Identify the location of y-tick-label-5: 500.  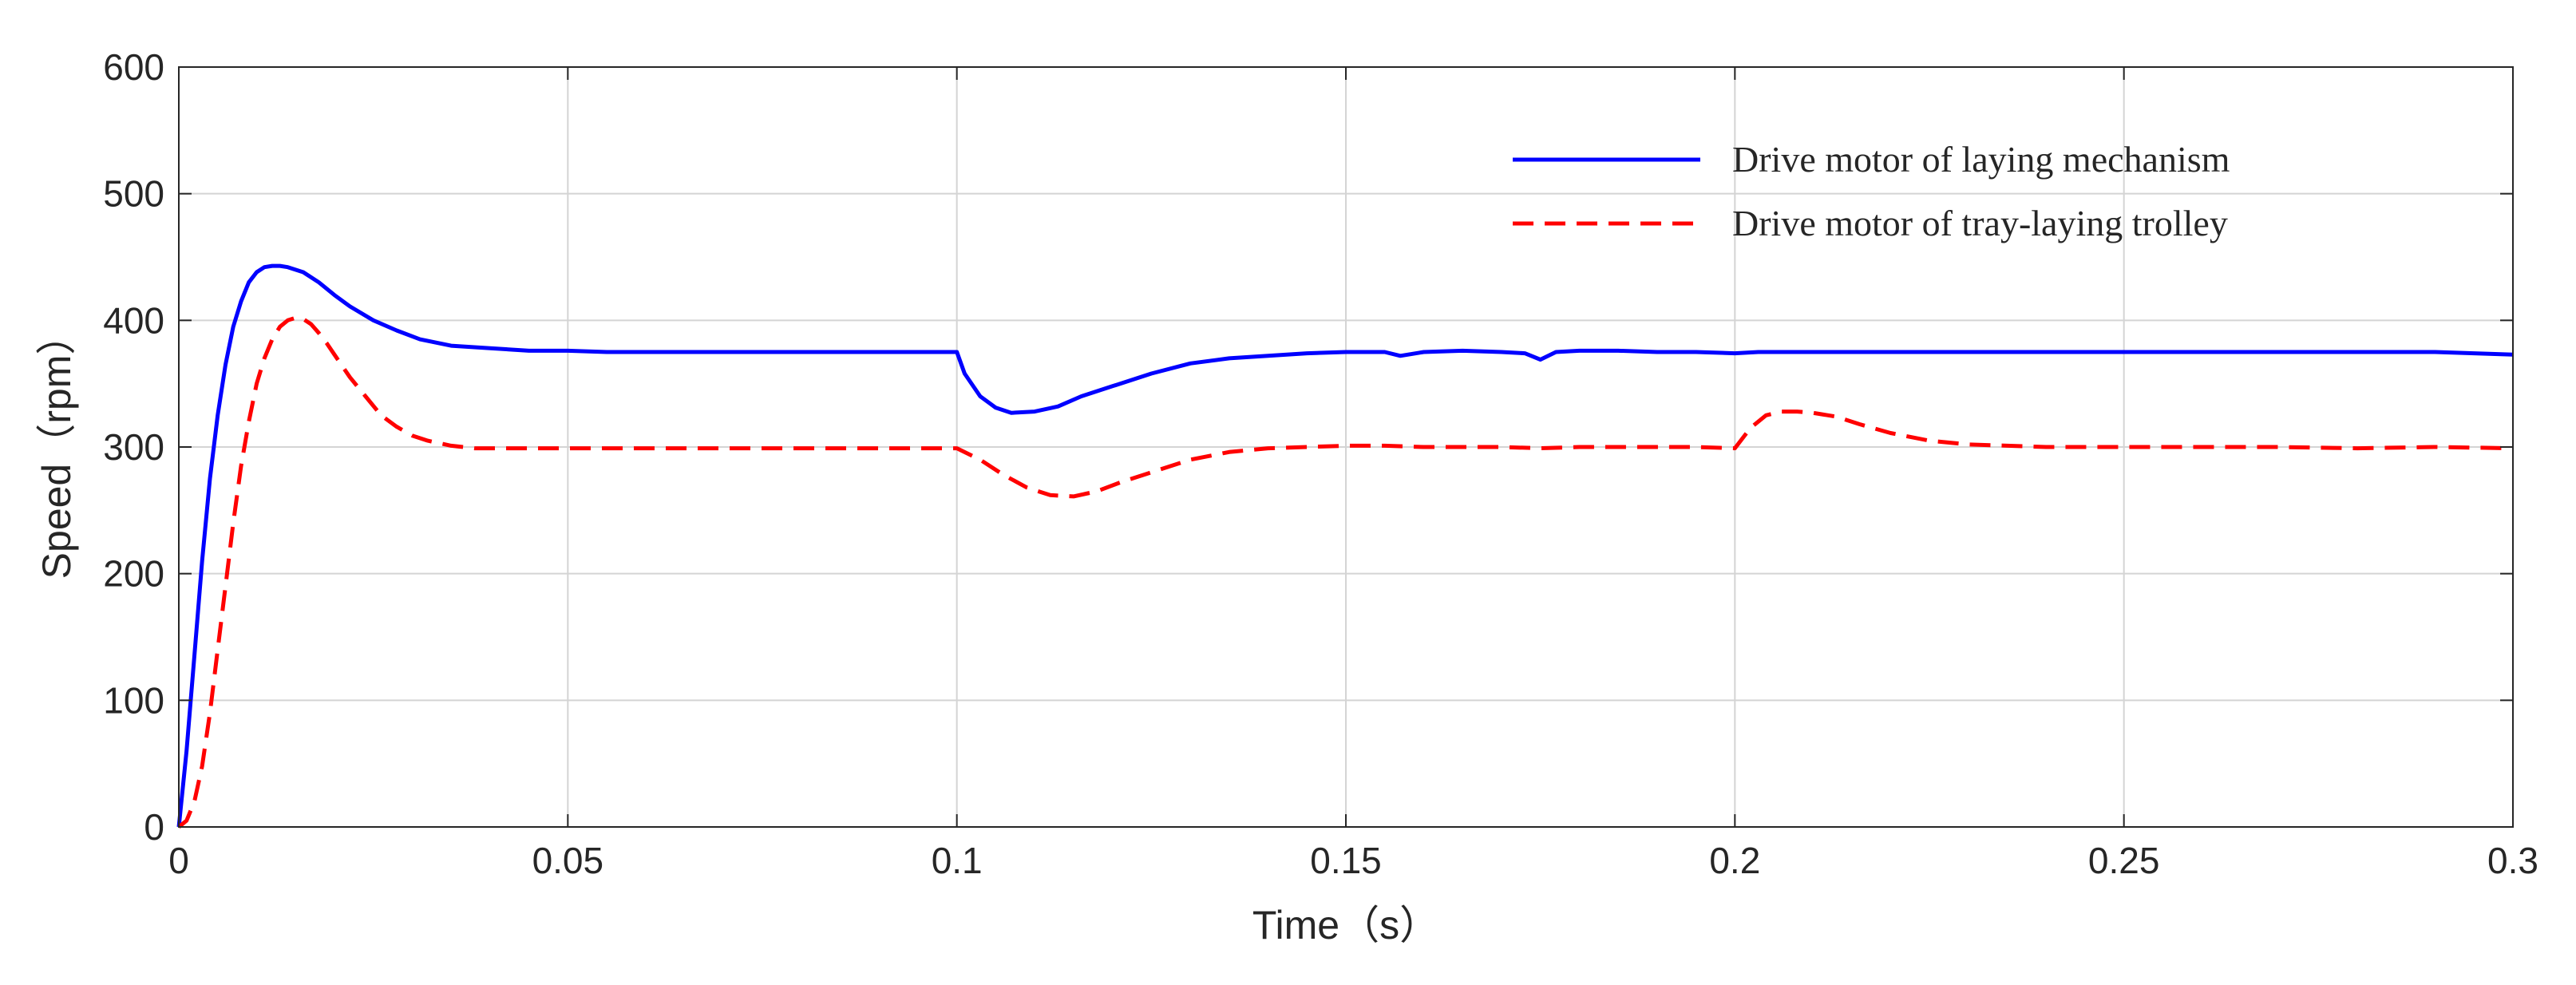
(133, 194).